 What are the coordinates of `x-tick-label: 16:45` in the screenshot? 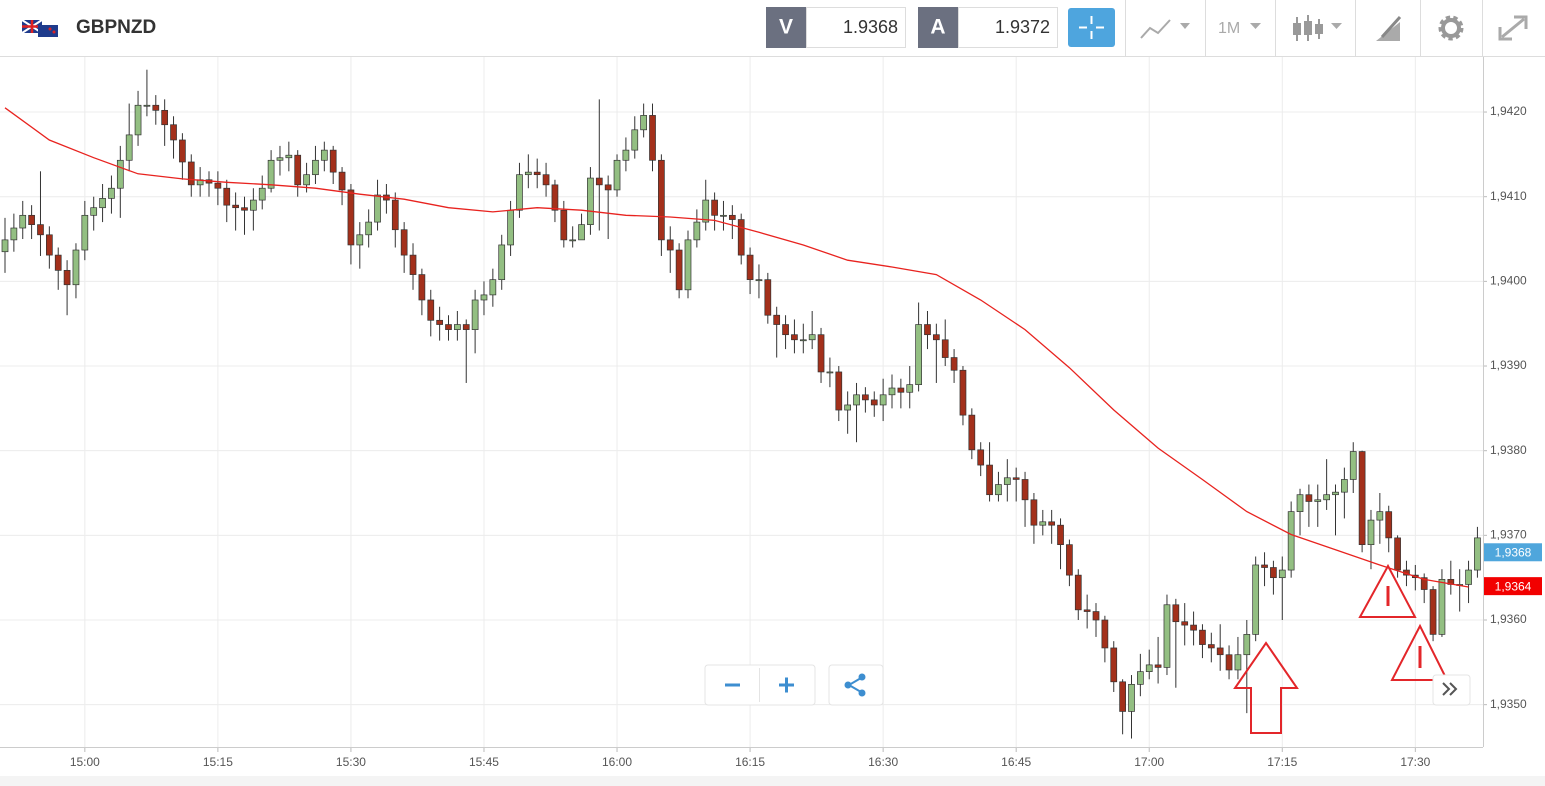 It's located at (1016, 762).